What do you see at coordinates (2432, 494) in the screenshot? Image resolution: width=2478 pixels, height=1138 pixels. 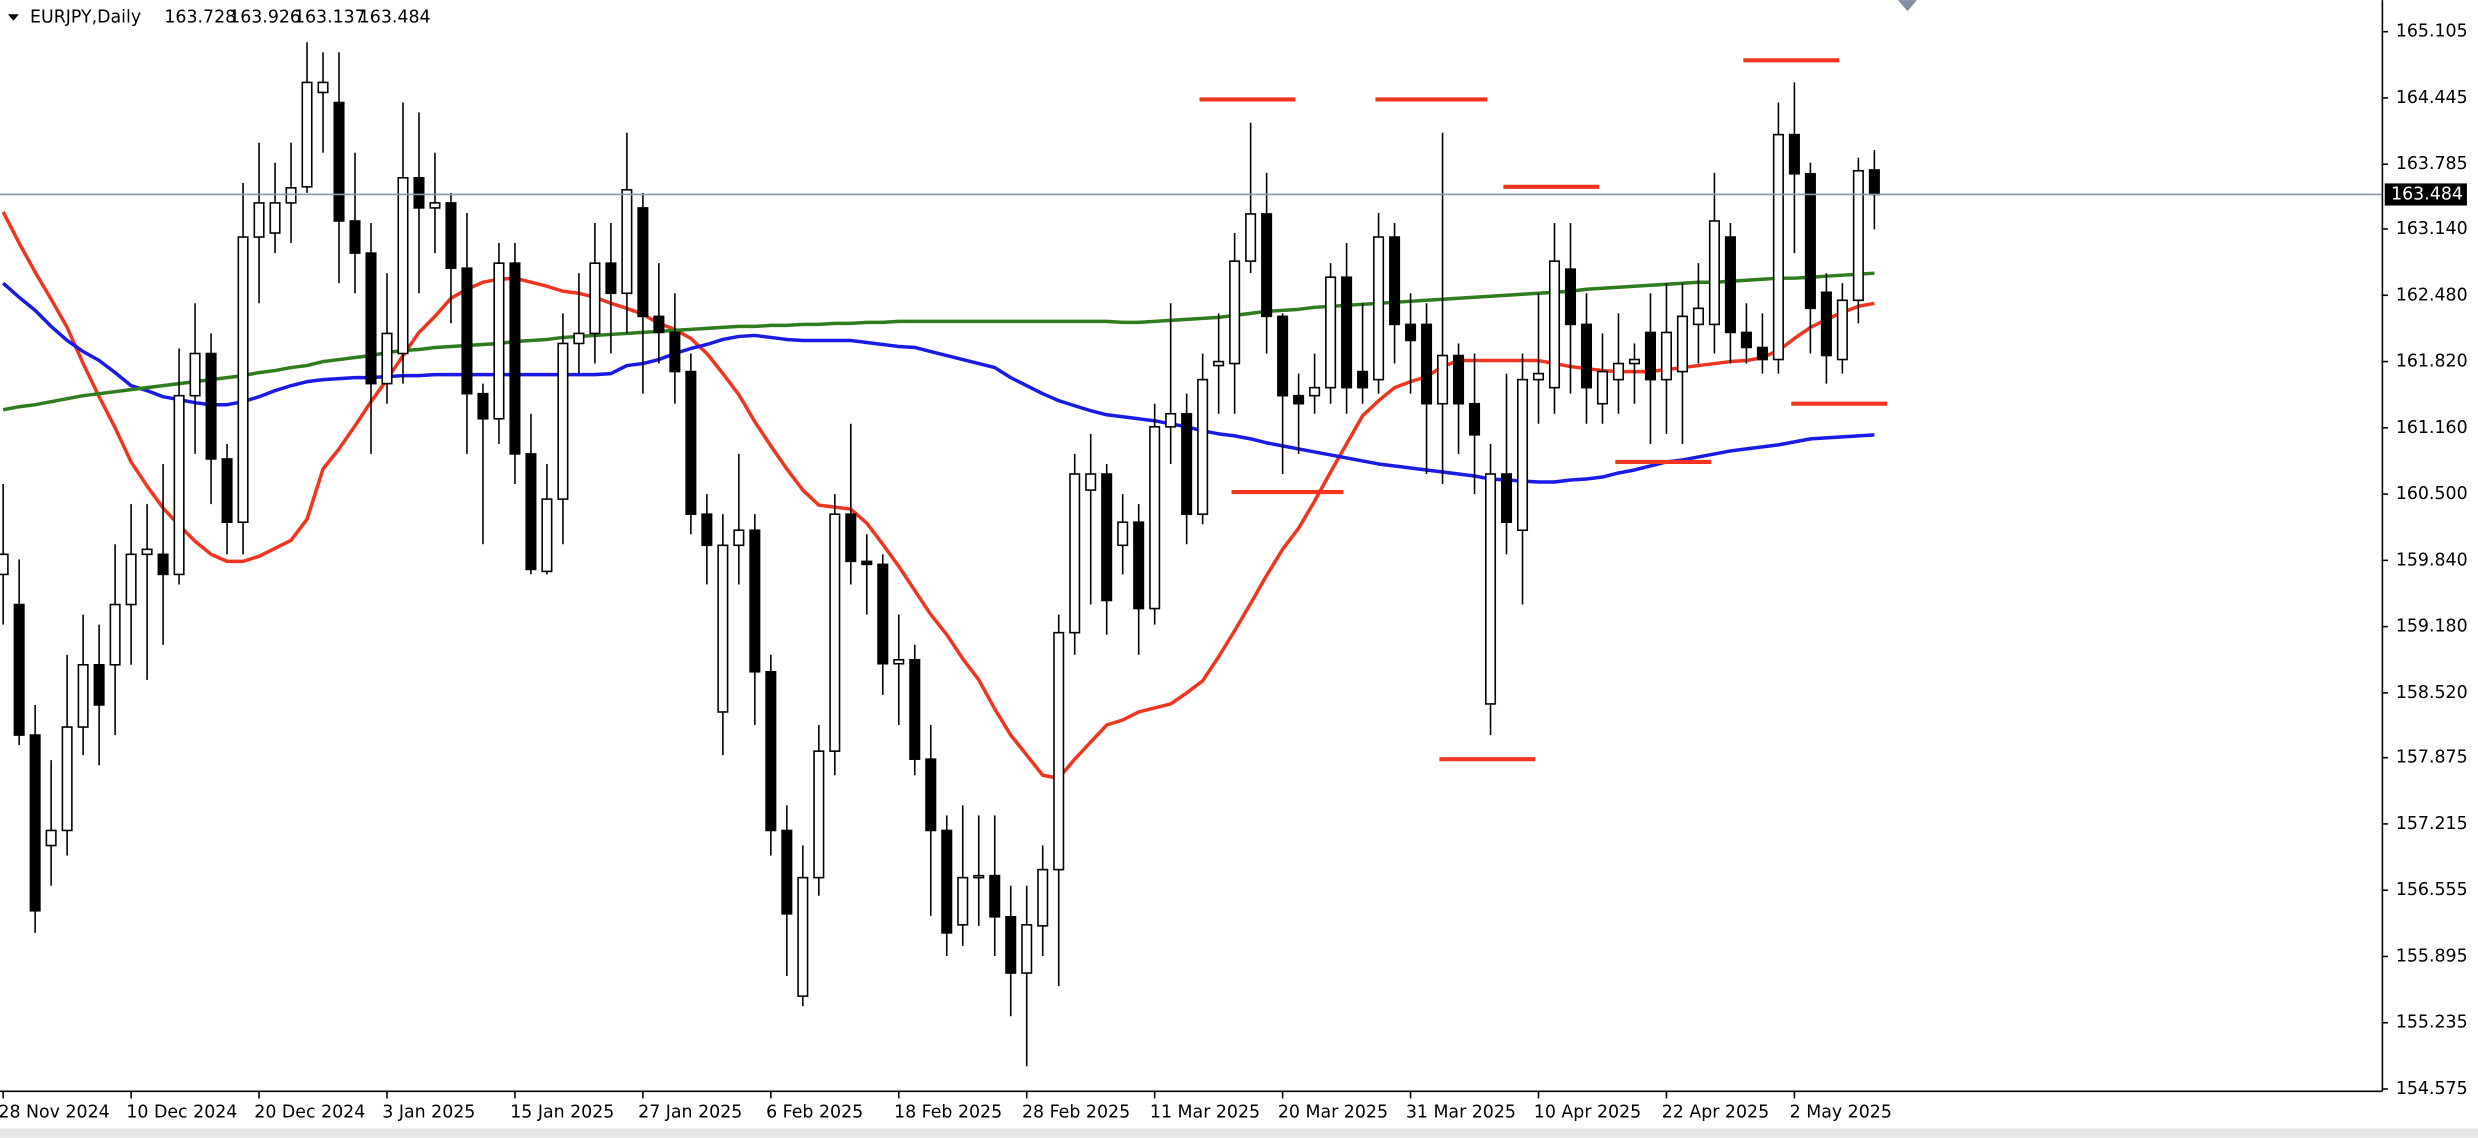 I see `y-tick-label: 160.500` at bounding box center [2432, 494].